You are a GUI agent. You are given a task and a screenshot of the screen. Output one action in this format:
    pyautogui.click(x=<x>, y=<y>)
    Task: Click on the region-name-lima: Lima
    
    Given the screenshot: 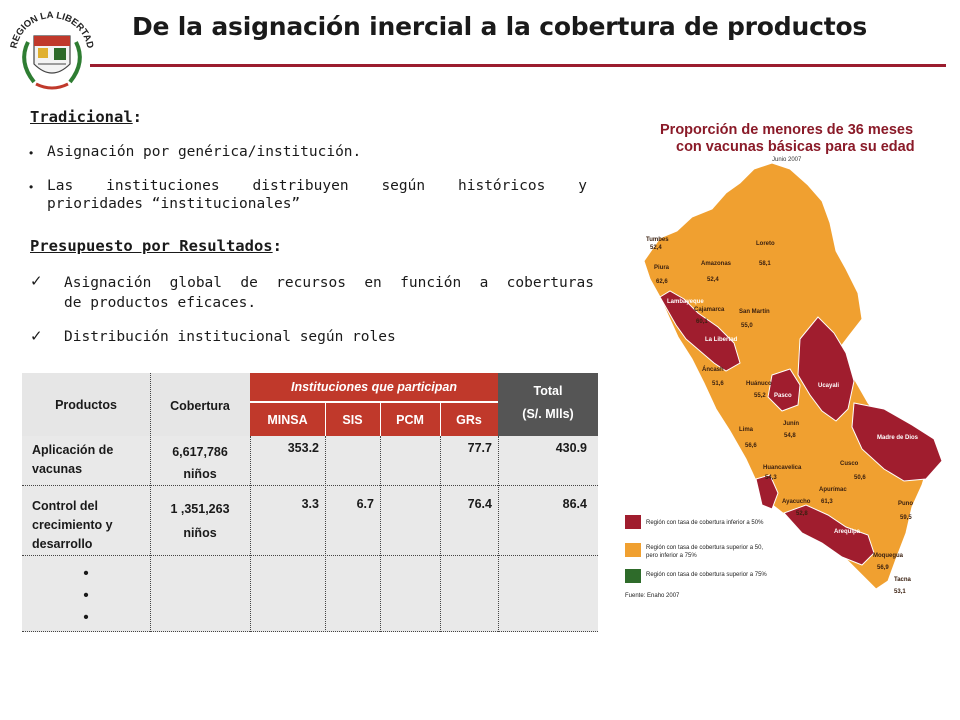 What is the action you would take?
    pyautogui.click(x=746, y=430)
    